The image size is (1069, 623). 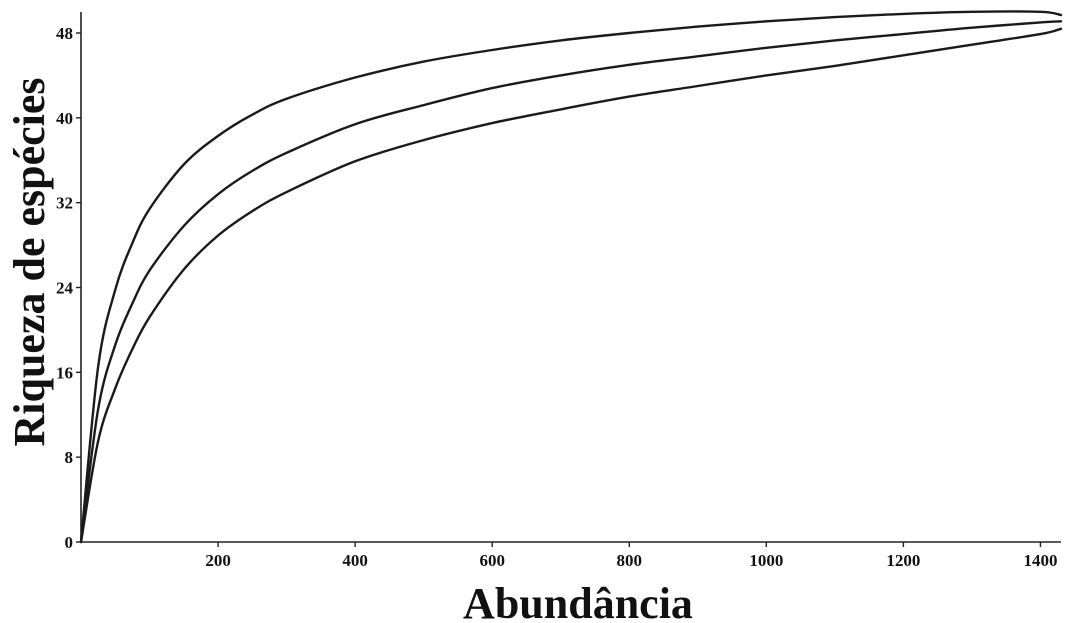 I want to click on y-tick-label: 8, so click(x=69, y=457).